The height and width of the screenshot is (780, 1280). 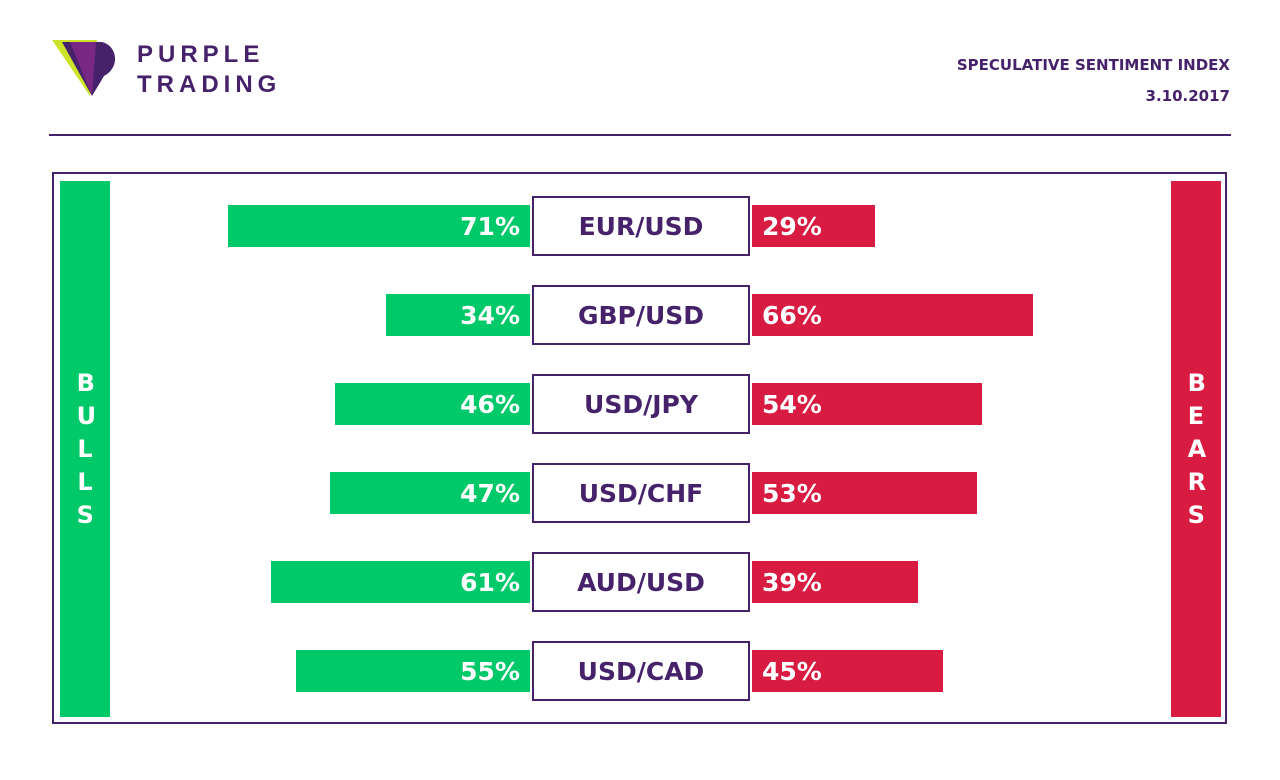 What do you see at coordinates (792, 315) in the screenshot?
I see `bear-value-label: 66%` at bounding box center [792, 315].